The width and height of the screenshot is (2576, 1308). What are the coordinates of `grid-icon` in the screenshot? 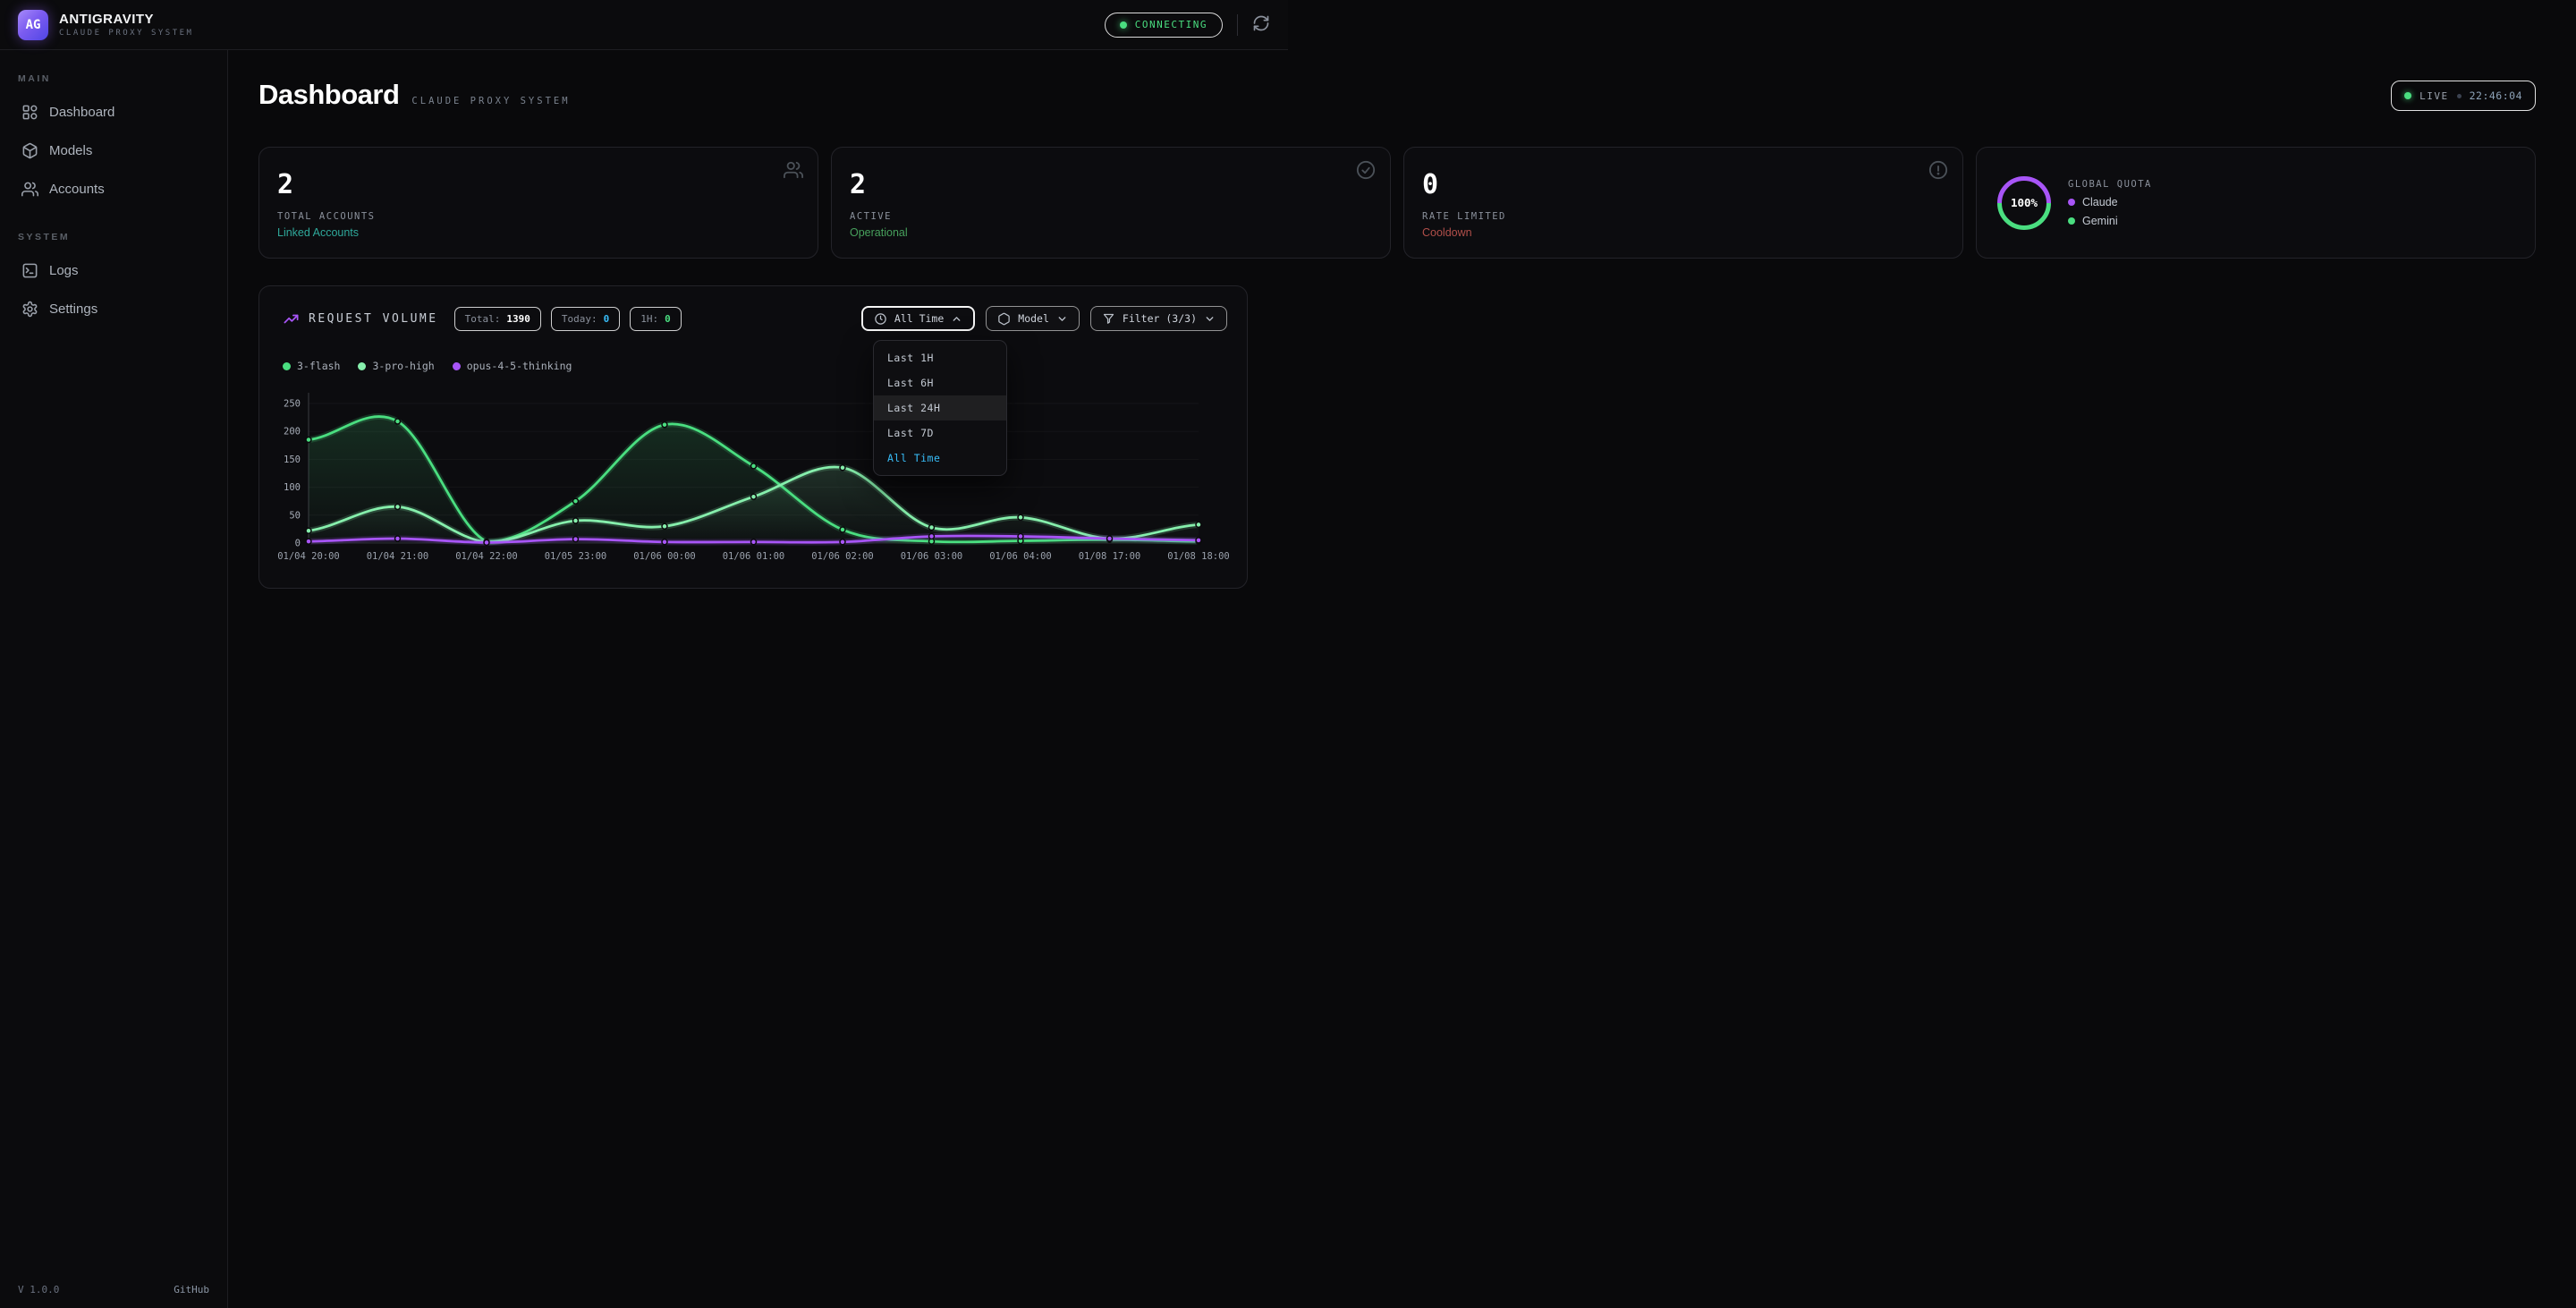 It's located at (29, 112).